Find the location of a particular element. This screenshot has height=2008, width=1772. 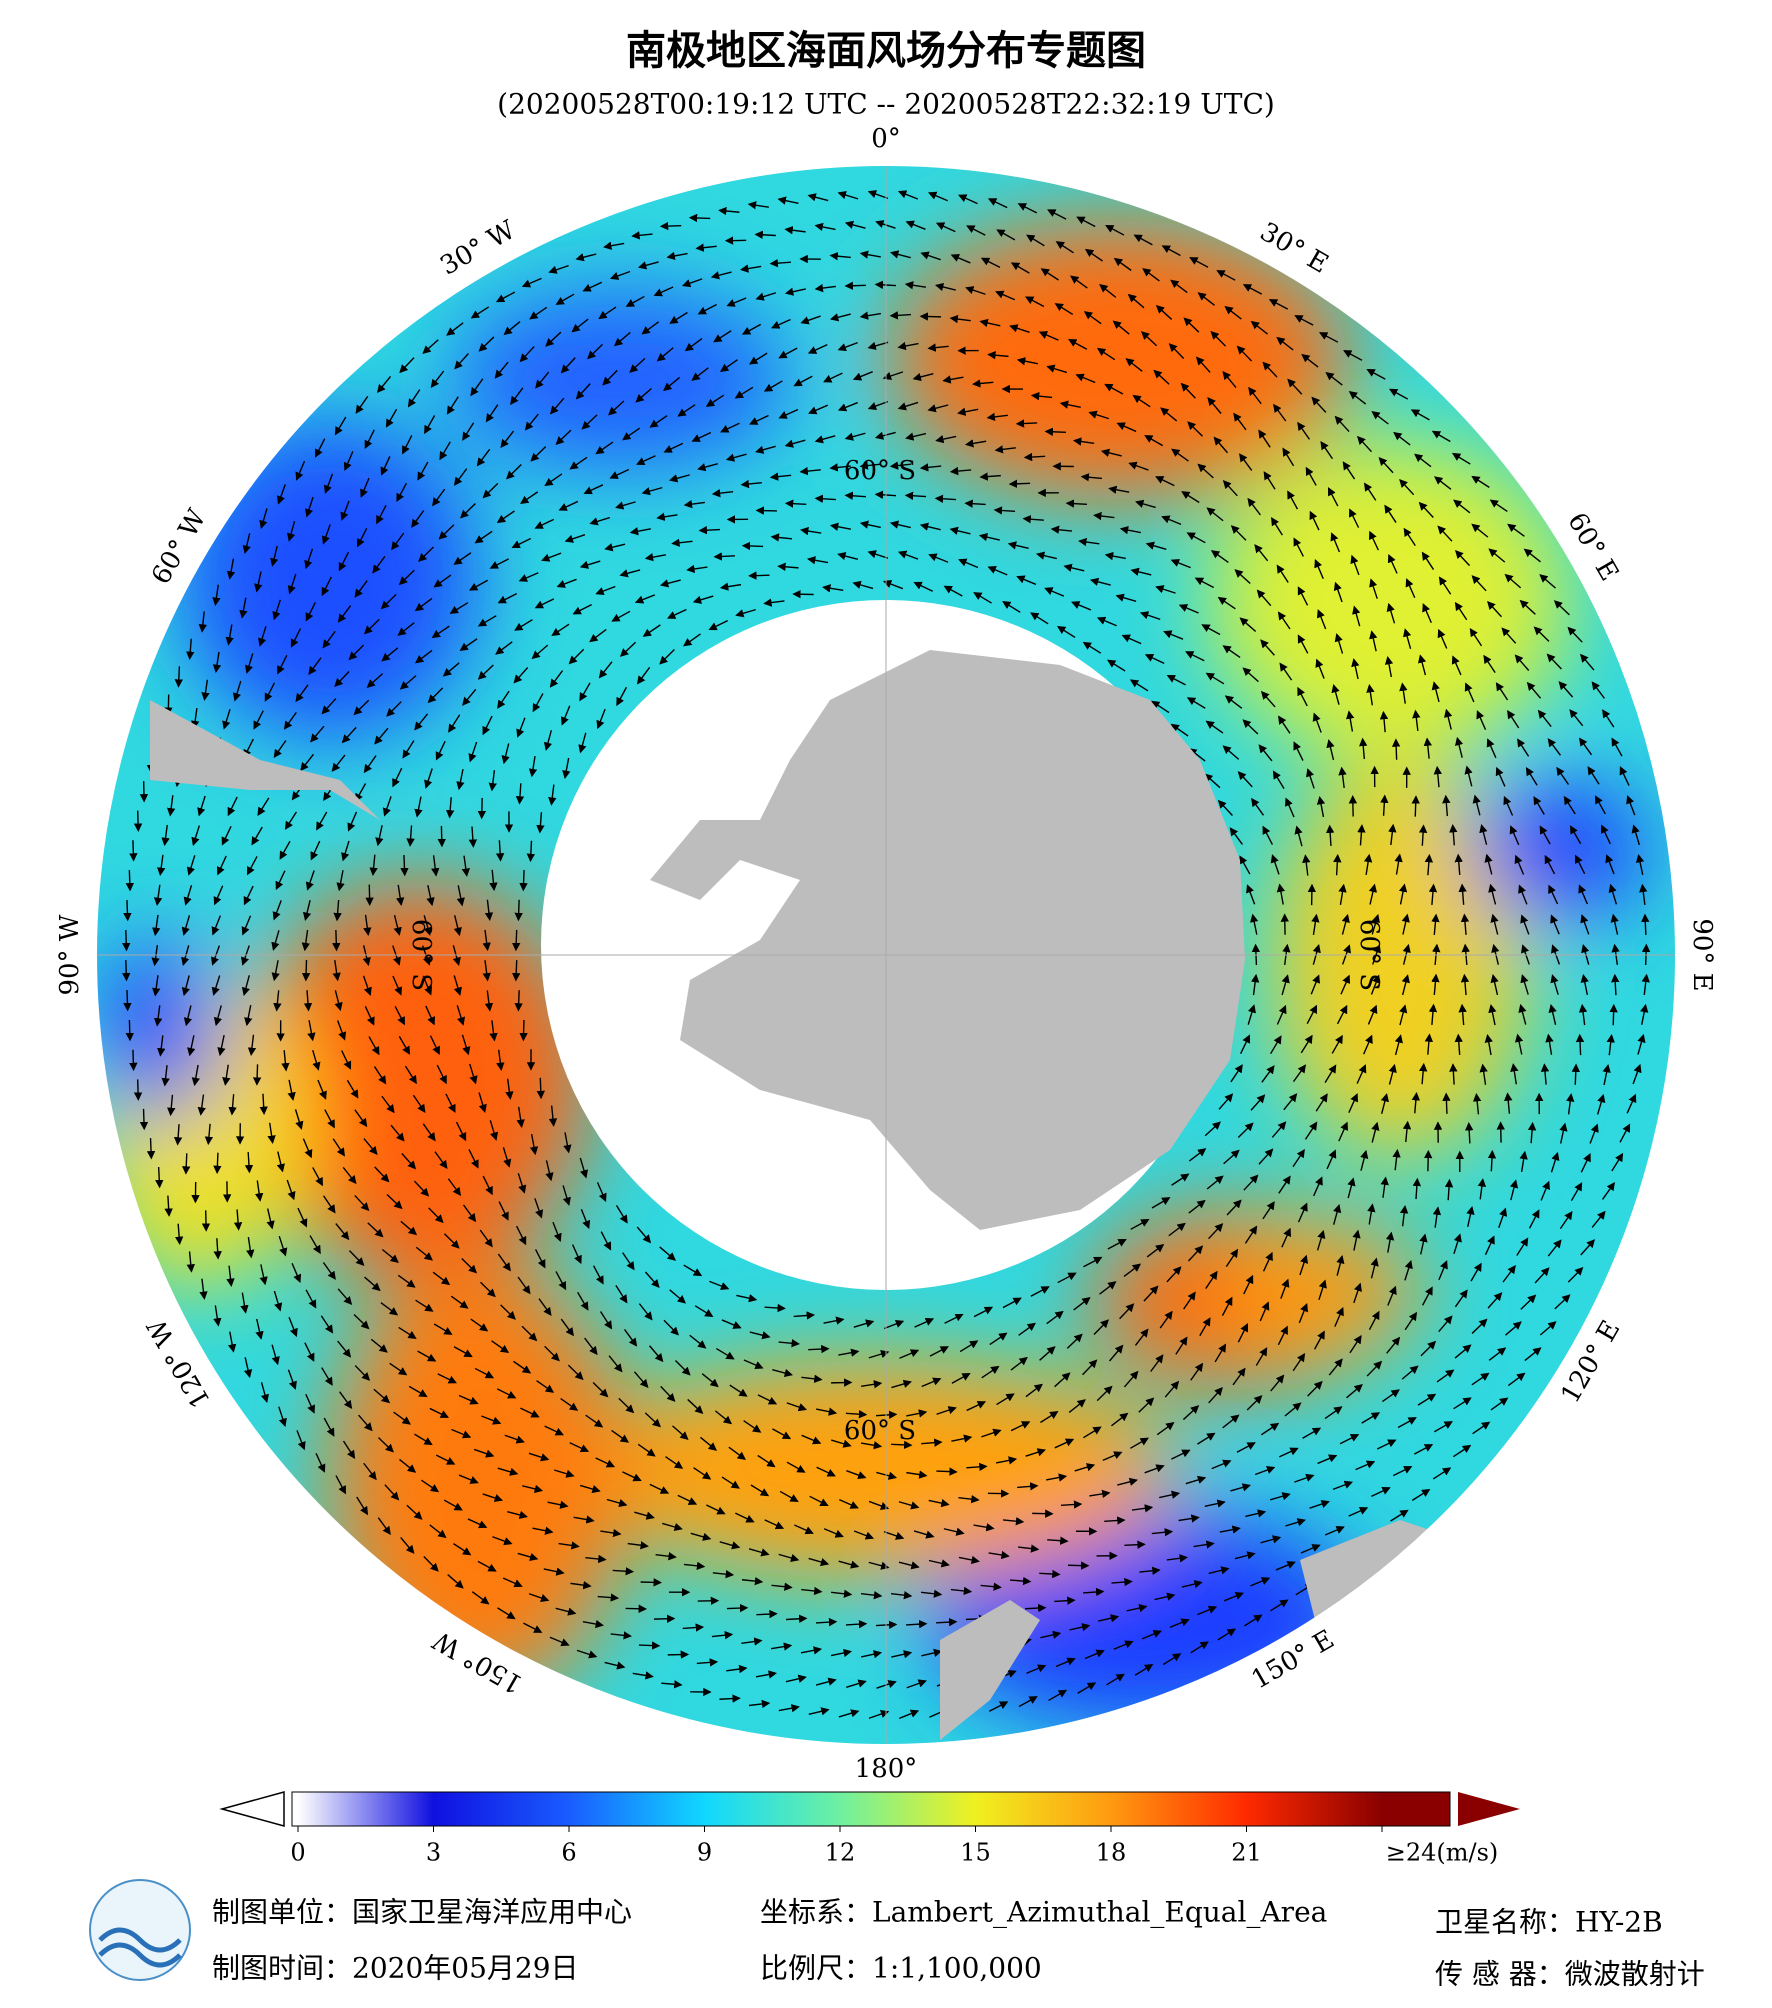

footer-scale: 比例尺：1:1,100,000 is located at coordinates (901, 1968).